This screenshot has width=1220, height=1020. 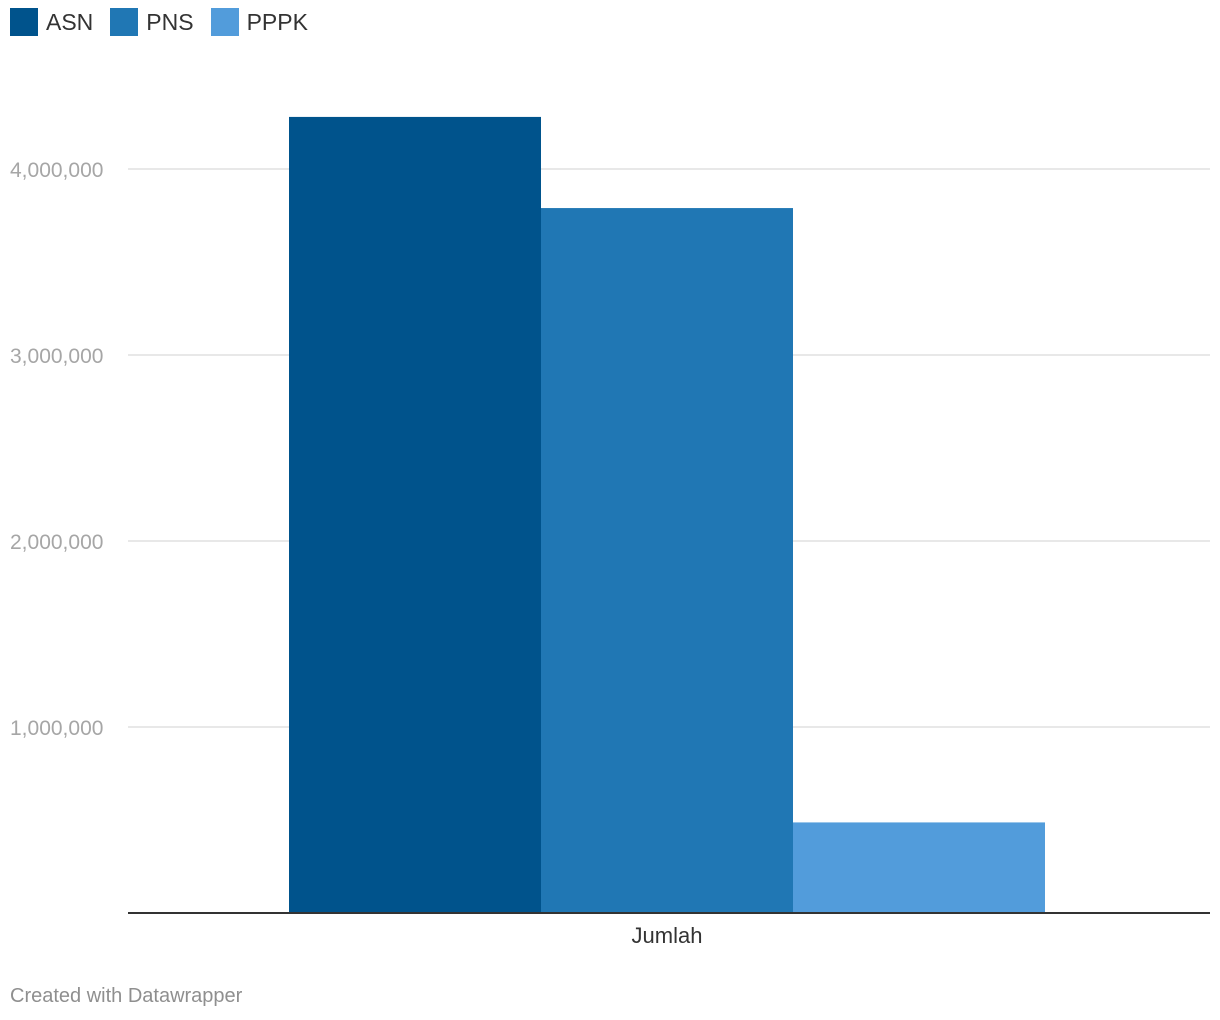 What do you see at coordinates (56, 170) in the screenshot?
I see `y-tick-label: 4,000,000` at bounding box center [56, 170].